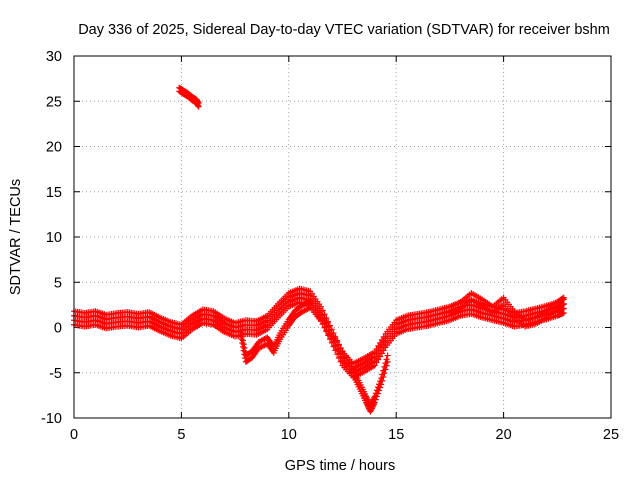  What do you see at coordinates (611, 435) in the screenshot?
I see `x-tick-label: 25` at bounding box center [611, 435].